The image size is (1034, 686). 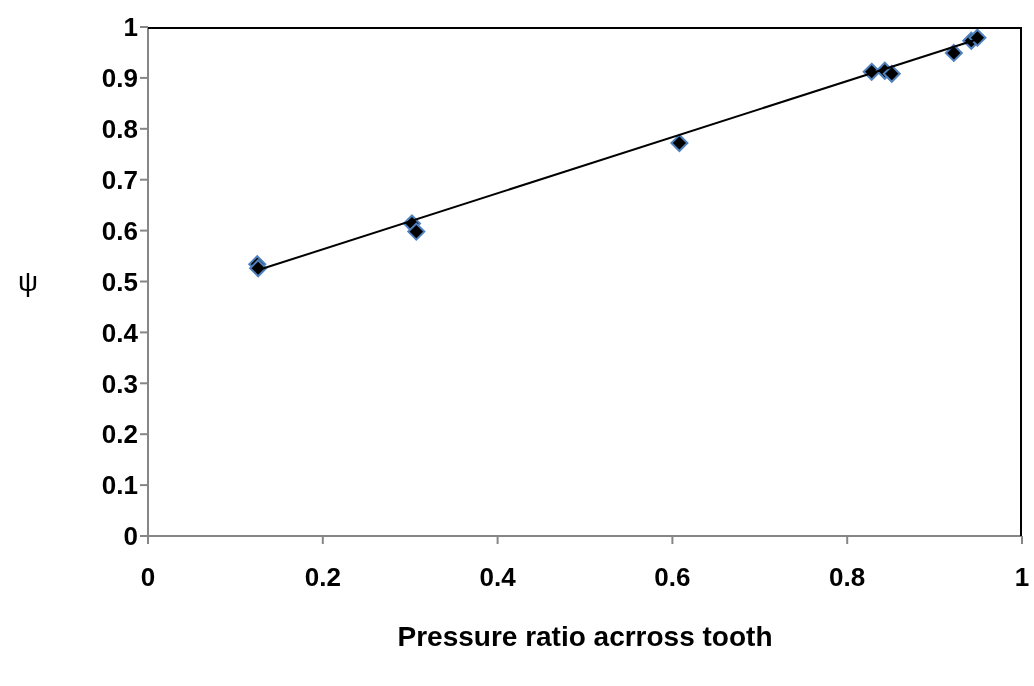 What do you see at coordinates (119, 179) in the screenshot?
I see `y-tick-label: 0.7` at bounding box center [119, 179].